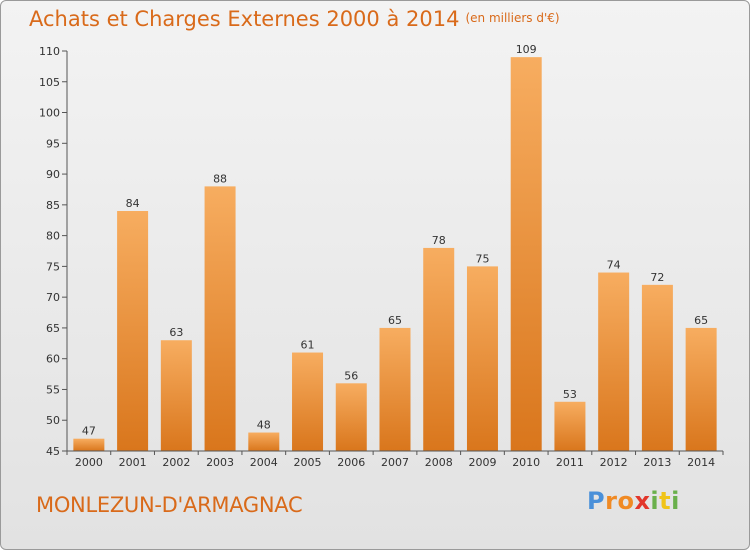 The height and width of the screenshot is (550, 750). I want to click on y-tick-label: 105, so click(49, 82).